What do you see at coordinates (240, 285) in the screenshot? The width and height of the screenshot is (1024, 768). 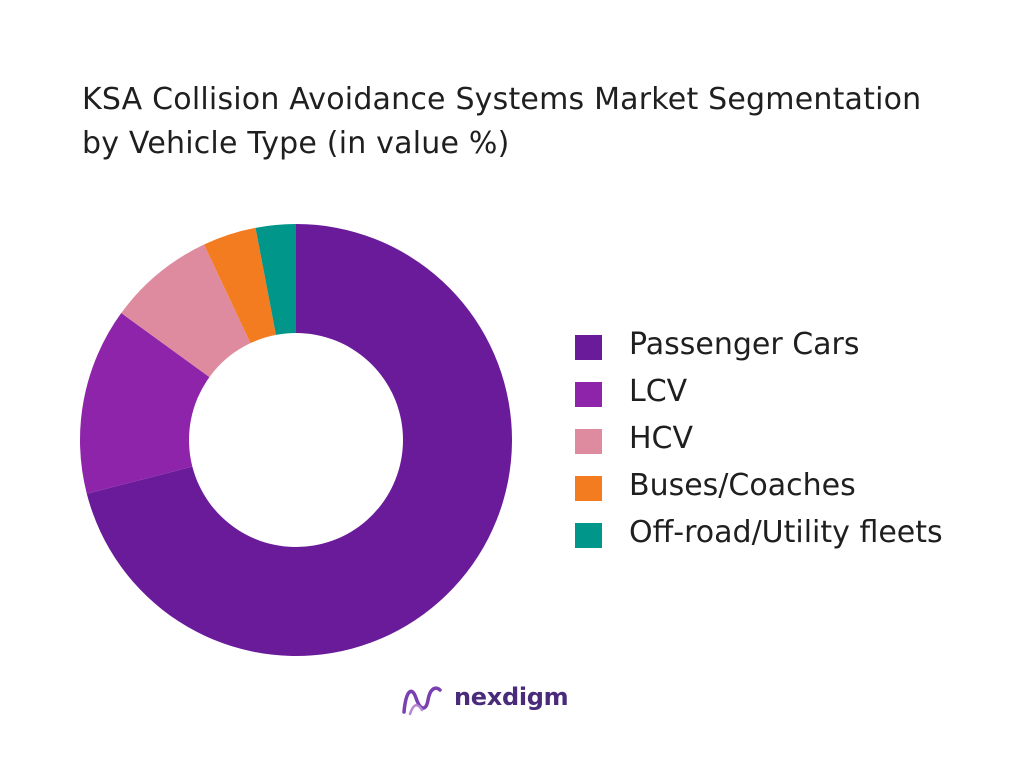 I see `donut-slice-buses-coaches` at bounding box center [240, 285].